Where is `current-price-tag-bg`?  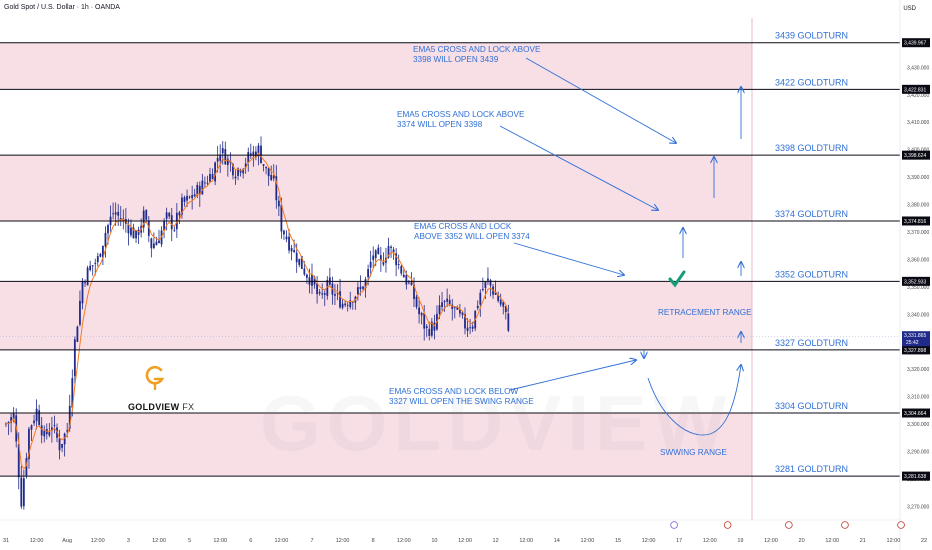
current-price-tag-bg is located at coordinates (916, 339).